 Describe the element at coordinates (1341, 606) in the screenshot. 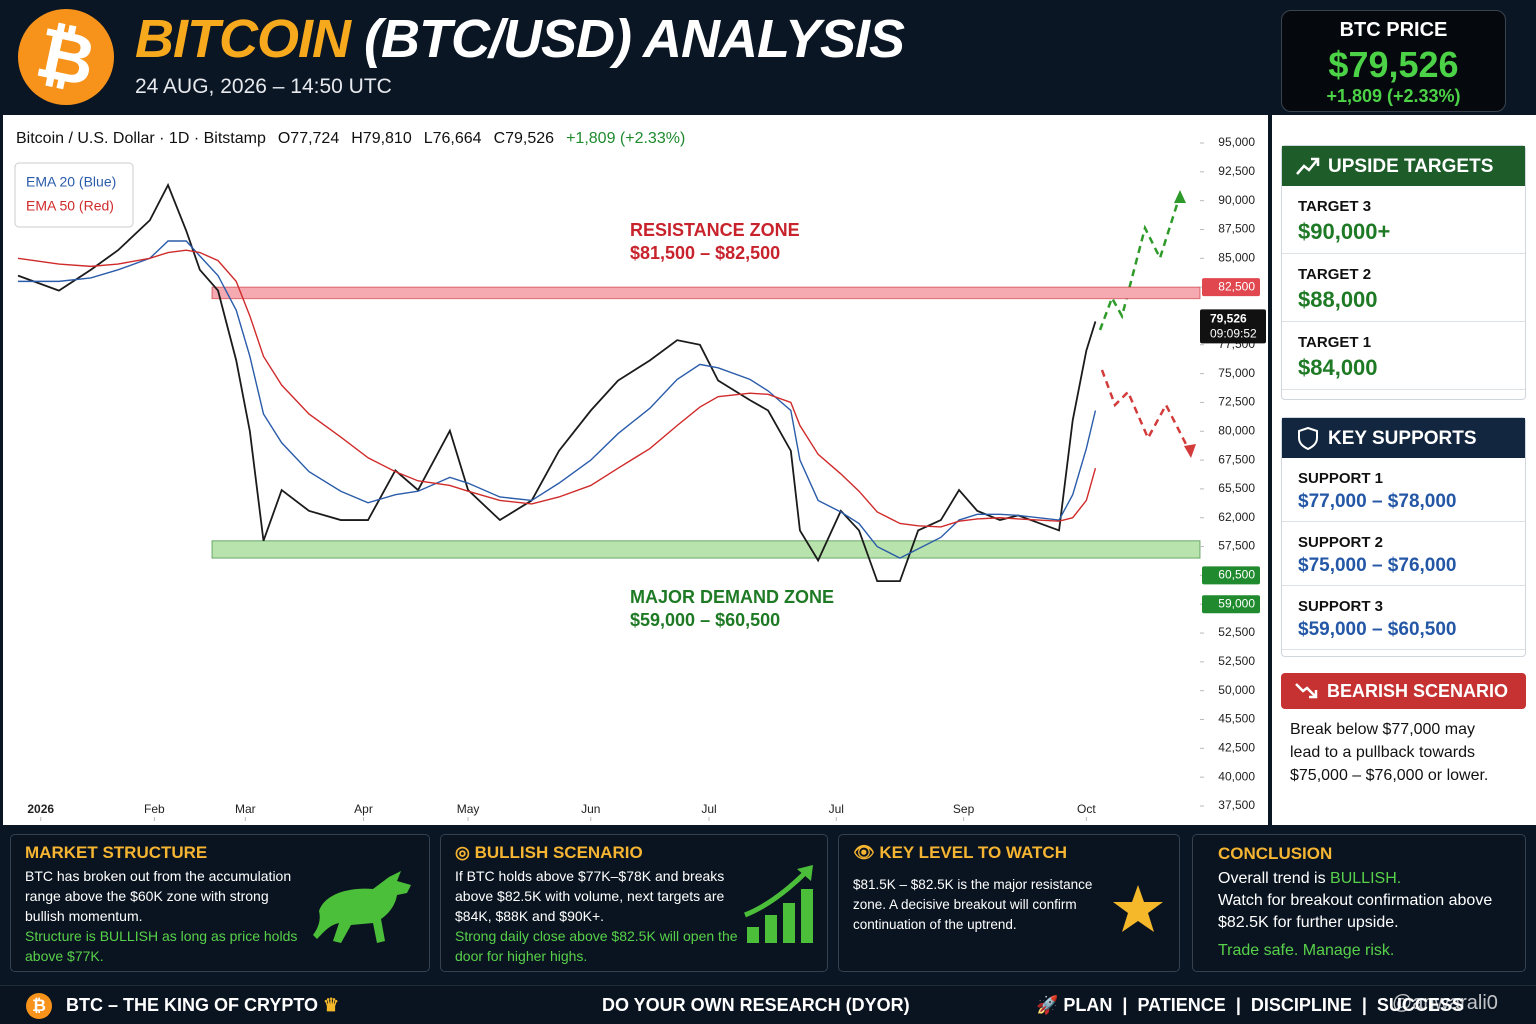

I see `row-label: SUPPORT 3` at that location.